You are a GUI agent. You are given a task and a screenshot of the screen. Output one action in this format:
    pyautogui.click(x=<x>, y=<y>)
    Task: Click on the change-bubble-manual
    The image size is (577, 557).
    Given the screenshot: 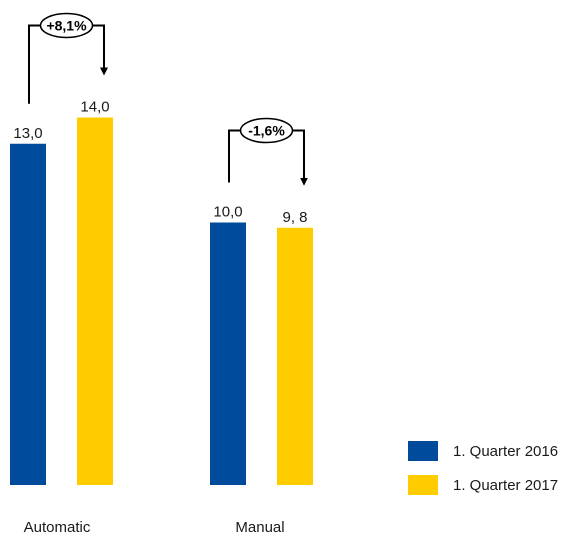 What is the action you would take?
    pyautogui.click(x=266, y=130)
    